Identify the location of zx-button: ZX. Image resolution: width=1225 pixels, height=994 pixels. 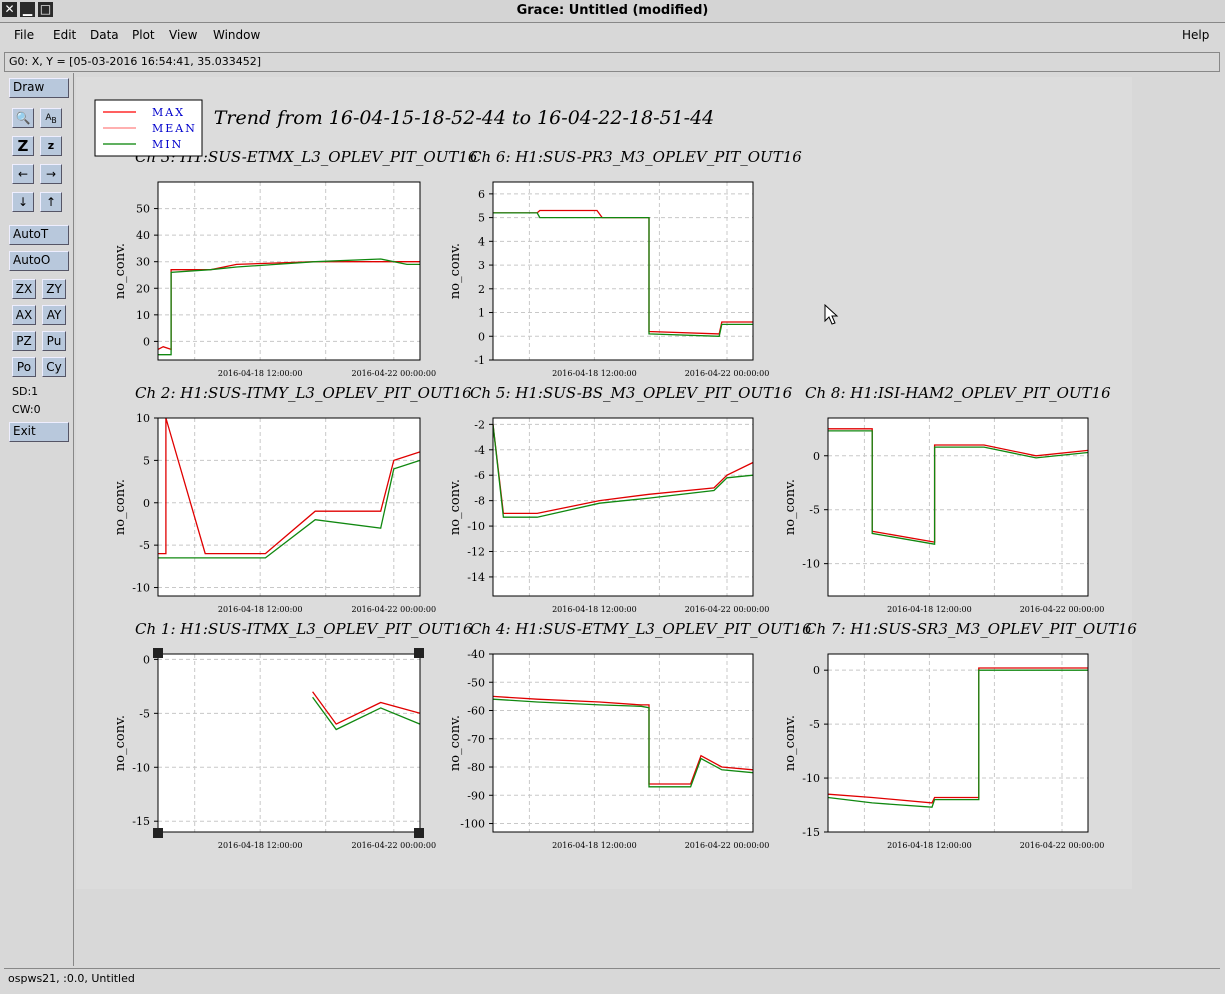
(24, 289).